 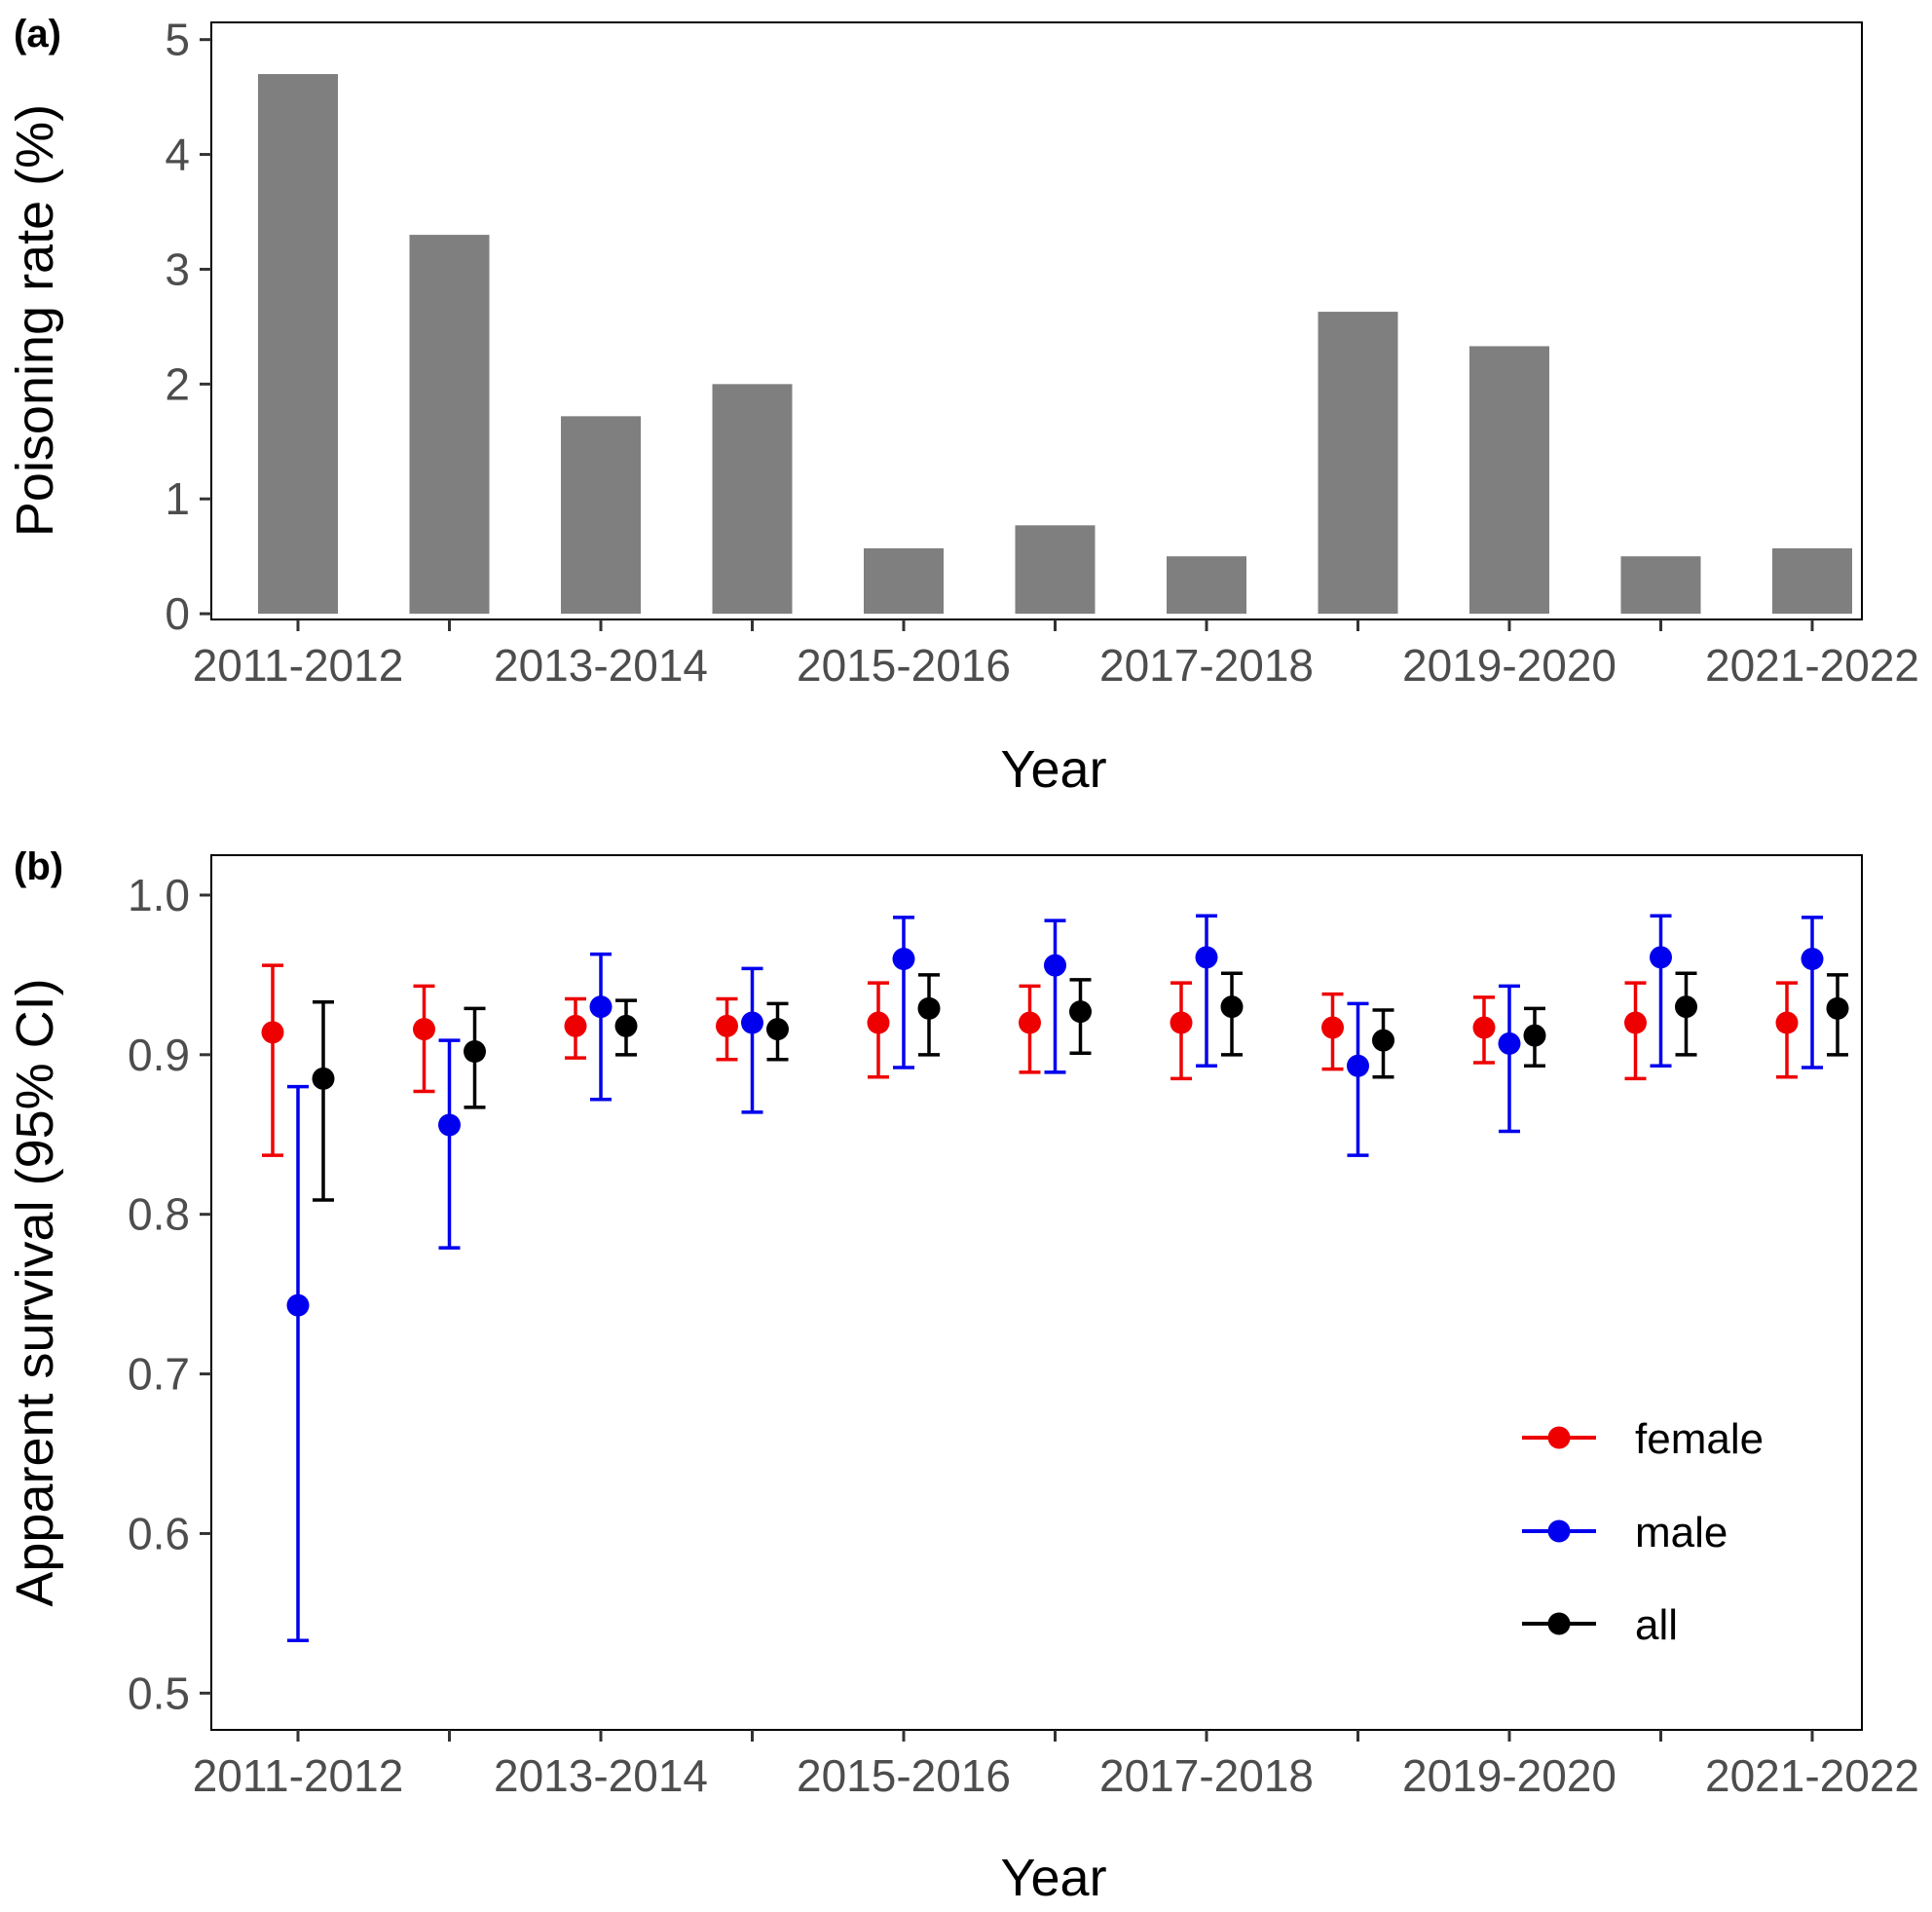 I want to click on panel-b-x-axis-title: Year, so click(x=1053, y=1878).